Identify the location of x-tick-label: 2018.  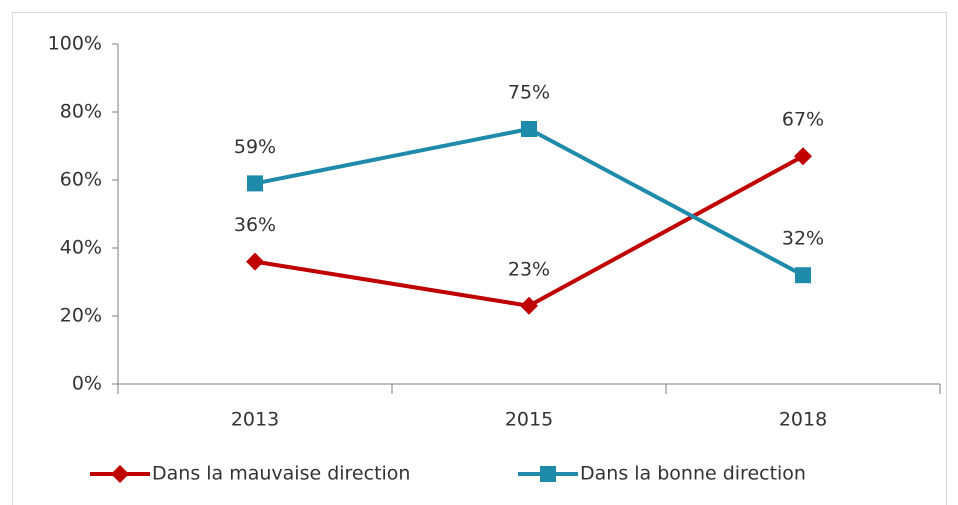
(803, 420).